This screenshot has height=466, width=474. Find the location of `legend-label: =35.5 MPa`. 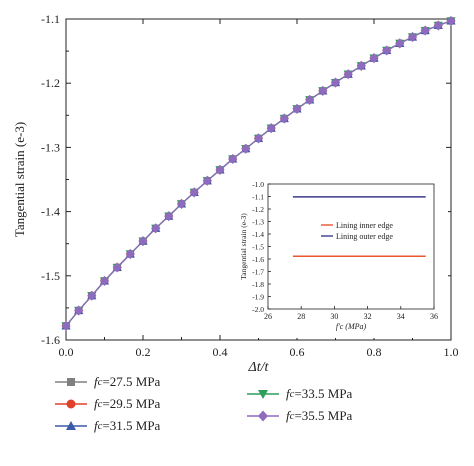

legend-label: =35.5 MPa is located at coordinates (323, 415).